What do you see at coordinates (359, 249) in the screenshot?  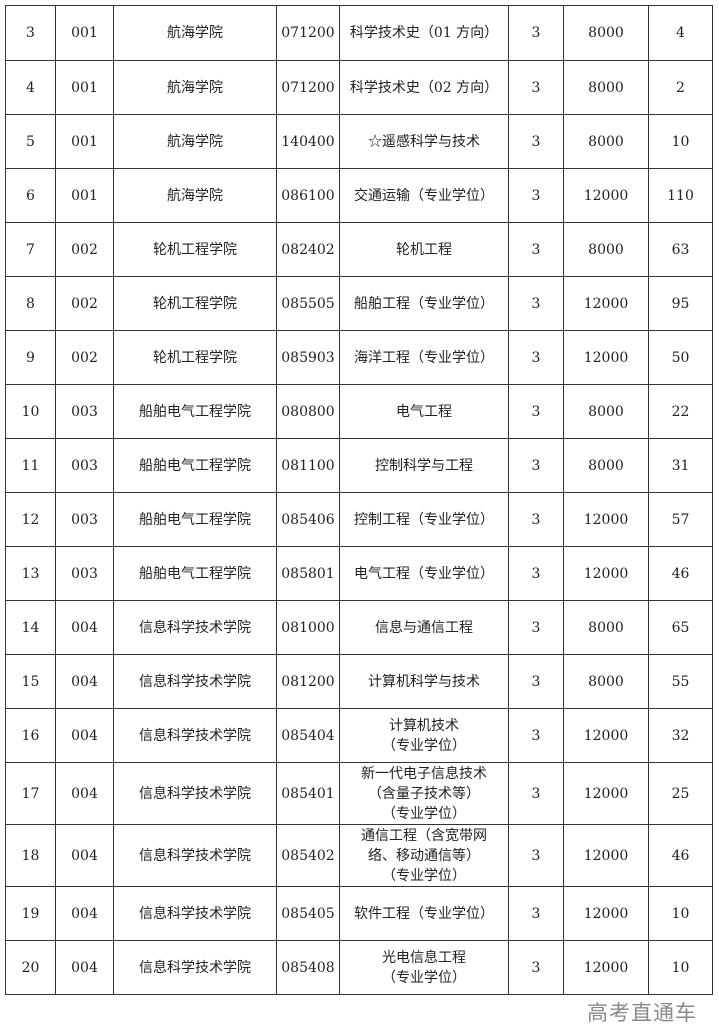 I see `table-row: 7 002 轮机工程学院 082402 轮机工程 3 8000 63` at bounding box center [359, 249].